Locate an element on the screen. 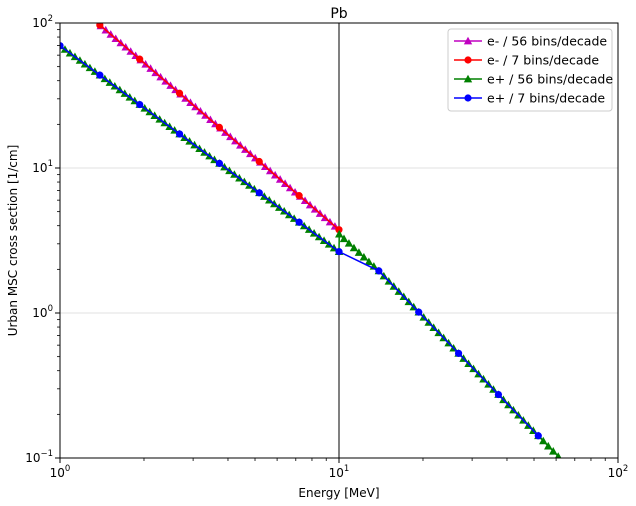 The image size is (636, 506). legend-entry: e- / 56 bins/decade is located at coordinates (530, 41).